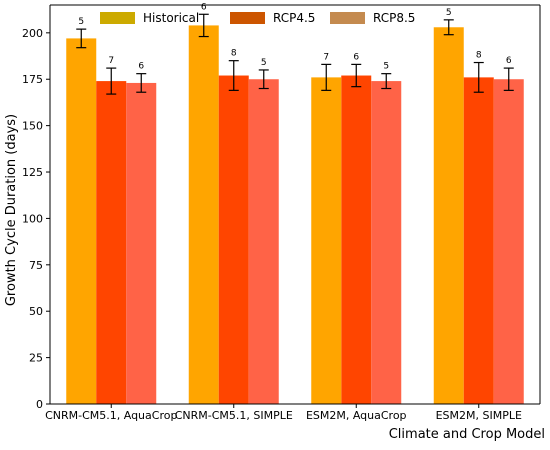  What do you see at coordinates (32, 172) in the screenshot?
I see `y-tick-label: 125` at bounding box center [32, 172].